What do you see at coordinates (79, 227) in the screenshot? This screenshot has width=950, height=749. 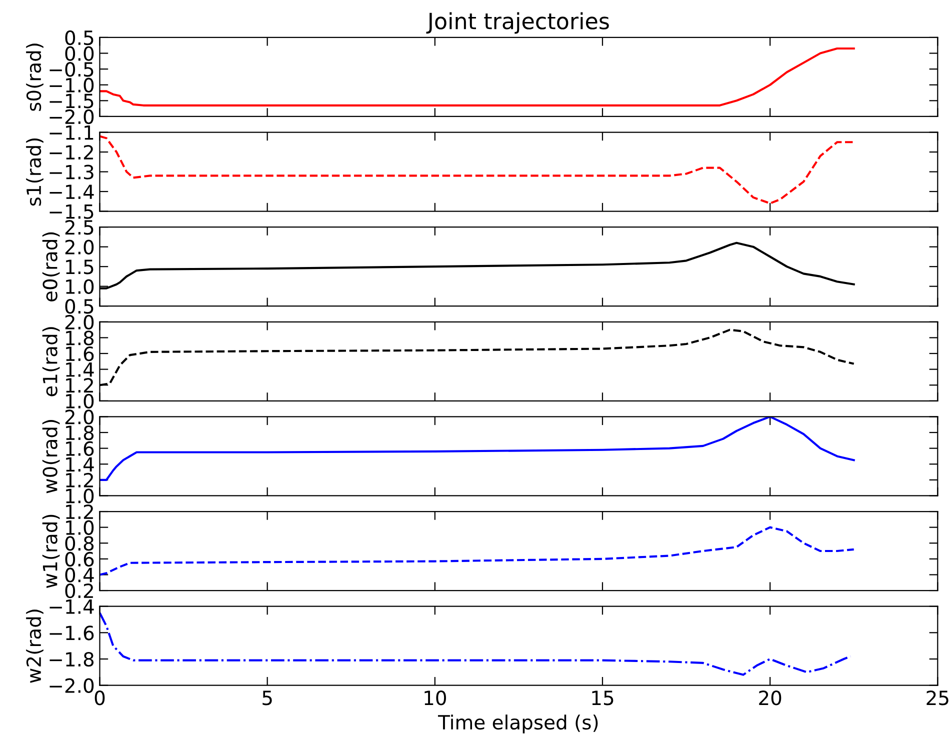 I see `y-tick-label: 2.5` at bounding box center [79, 227].